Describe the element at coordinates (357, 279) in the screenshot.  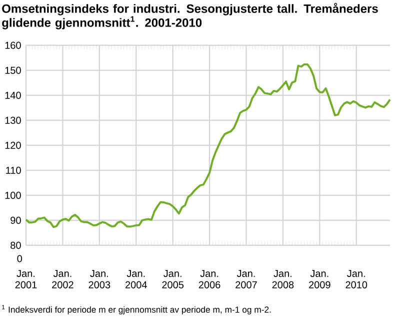
I see `x-tick-label: Jan. 2010` at that location.